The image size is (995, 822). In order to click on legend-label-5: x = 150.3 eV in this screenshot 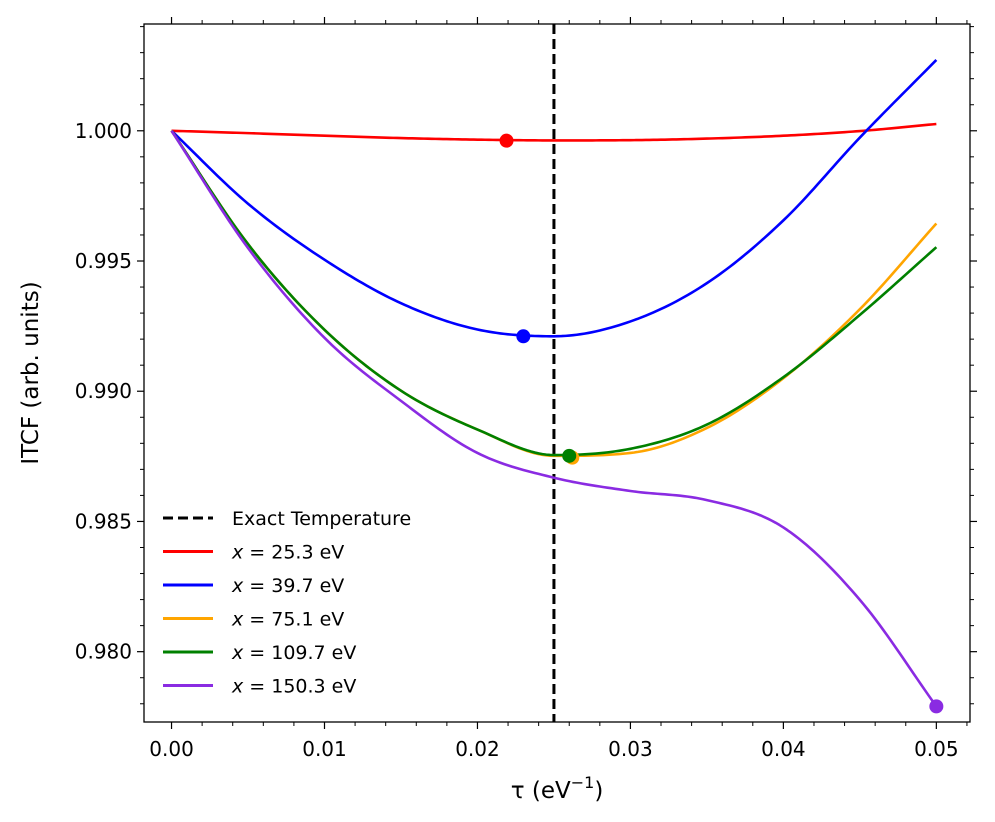, I will do `click(293, 687)`.